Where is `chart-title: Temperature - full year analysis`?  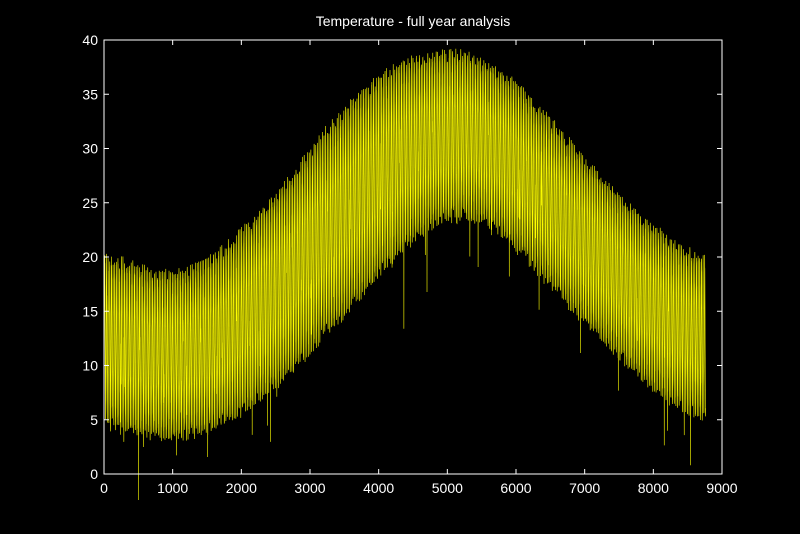
chart-title: Temperature - full year analysis is located at coordinates (413, 21).